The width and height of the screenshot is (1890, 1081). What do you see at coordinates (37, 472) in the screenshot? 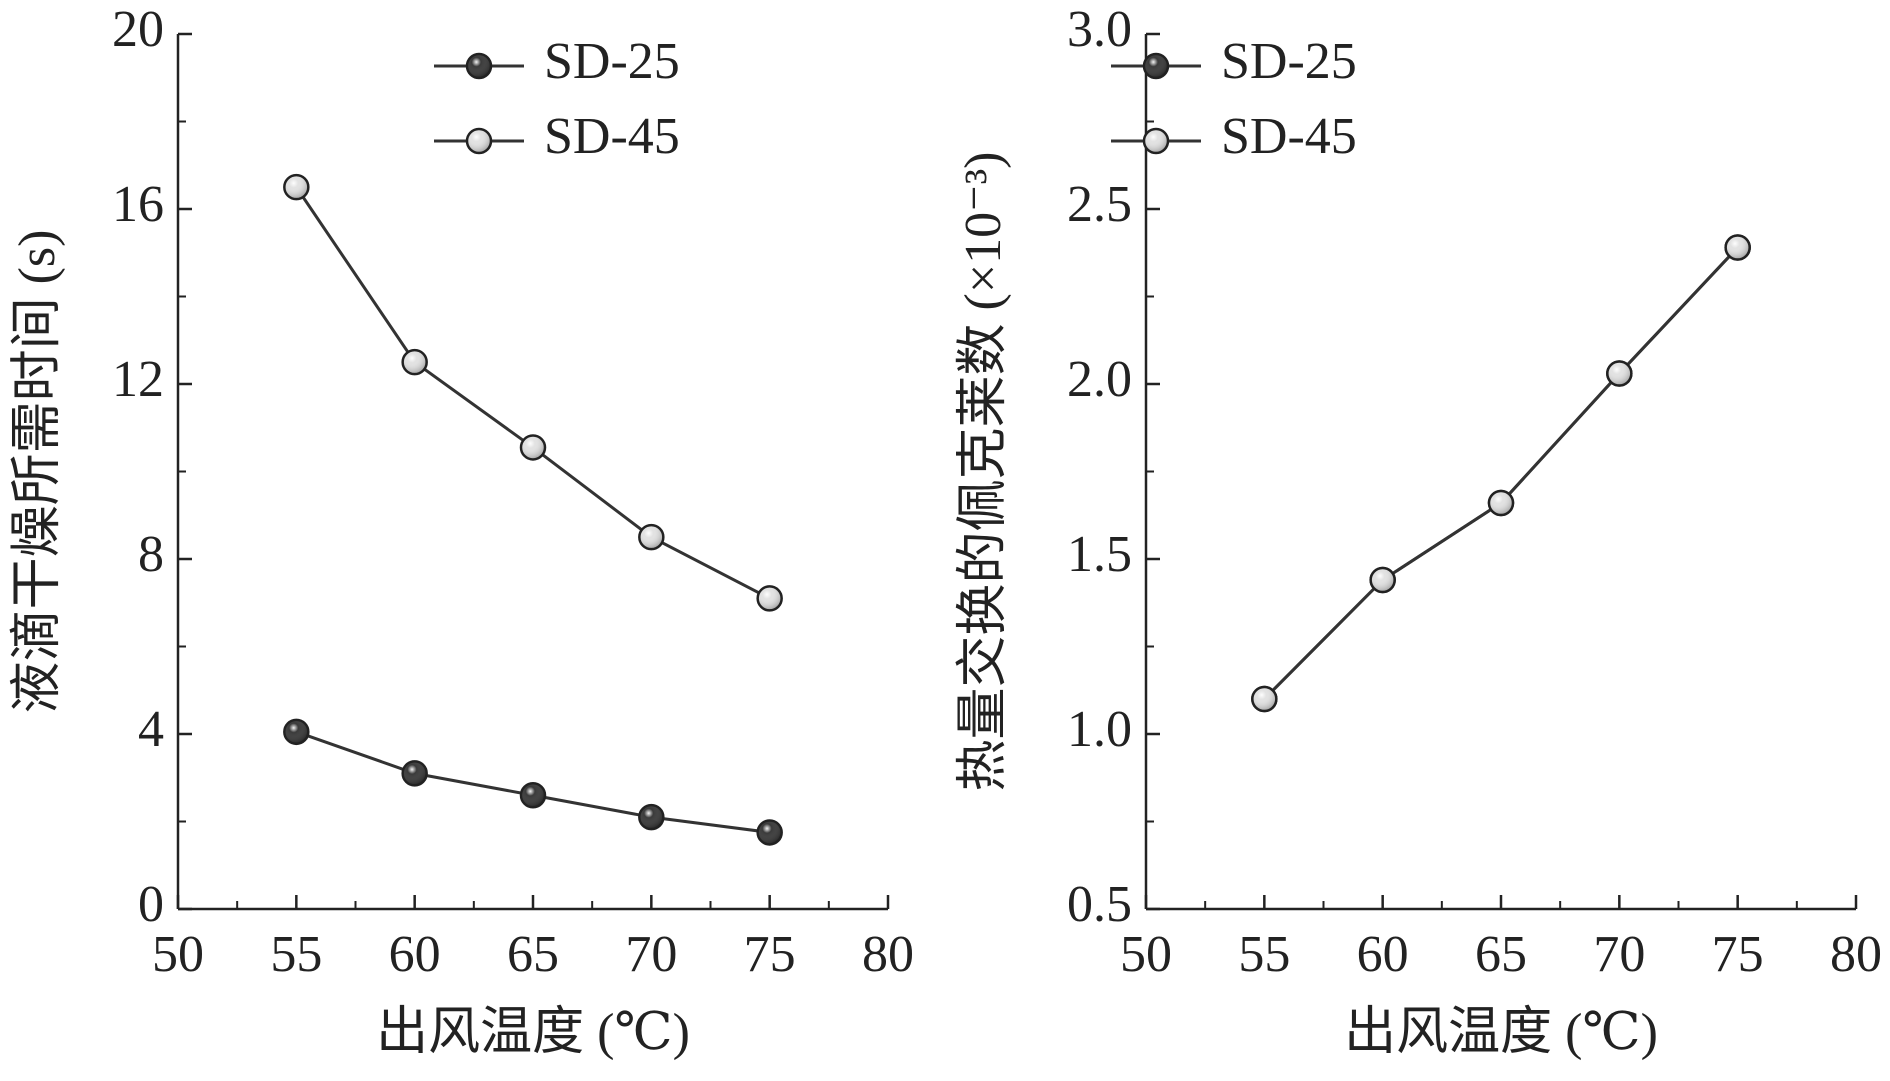
I see `y-axis-label: 液滴干燥所需时间 (s)` at bounding box center [37, 472].